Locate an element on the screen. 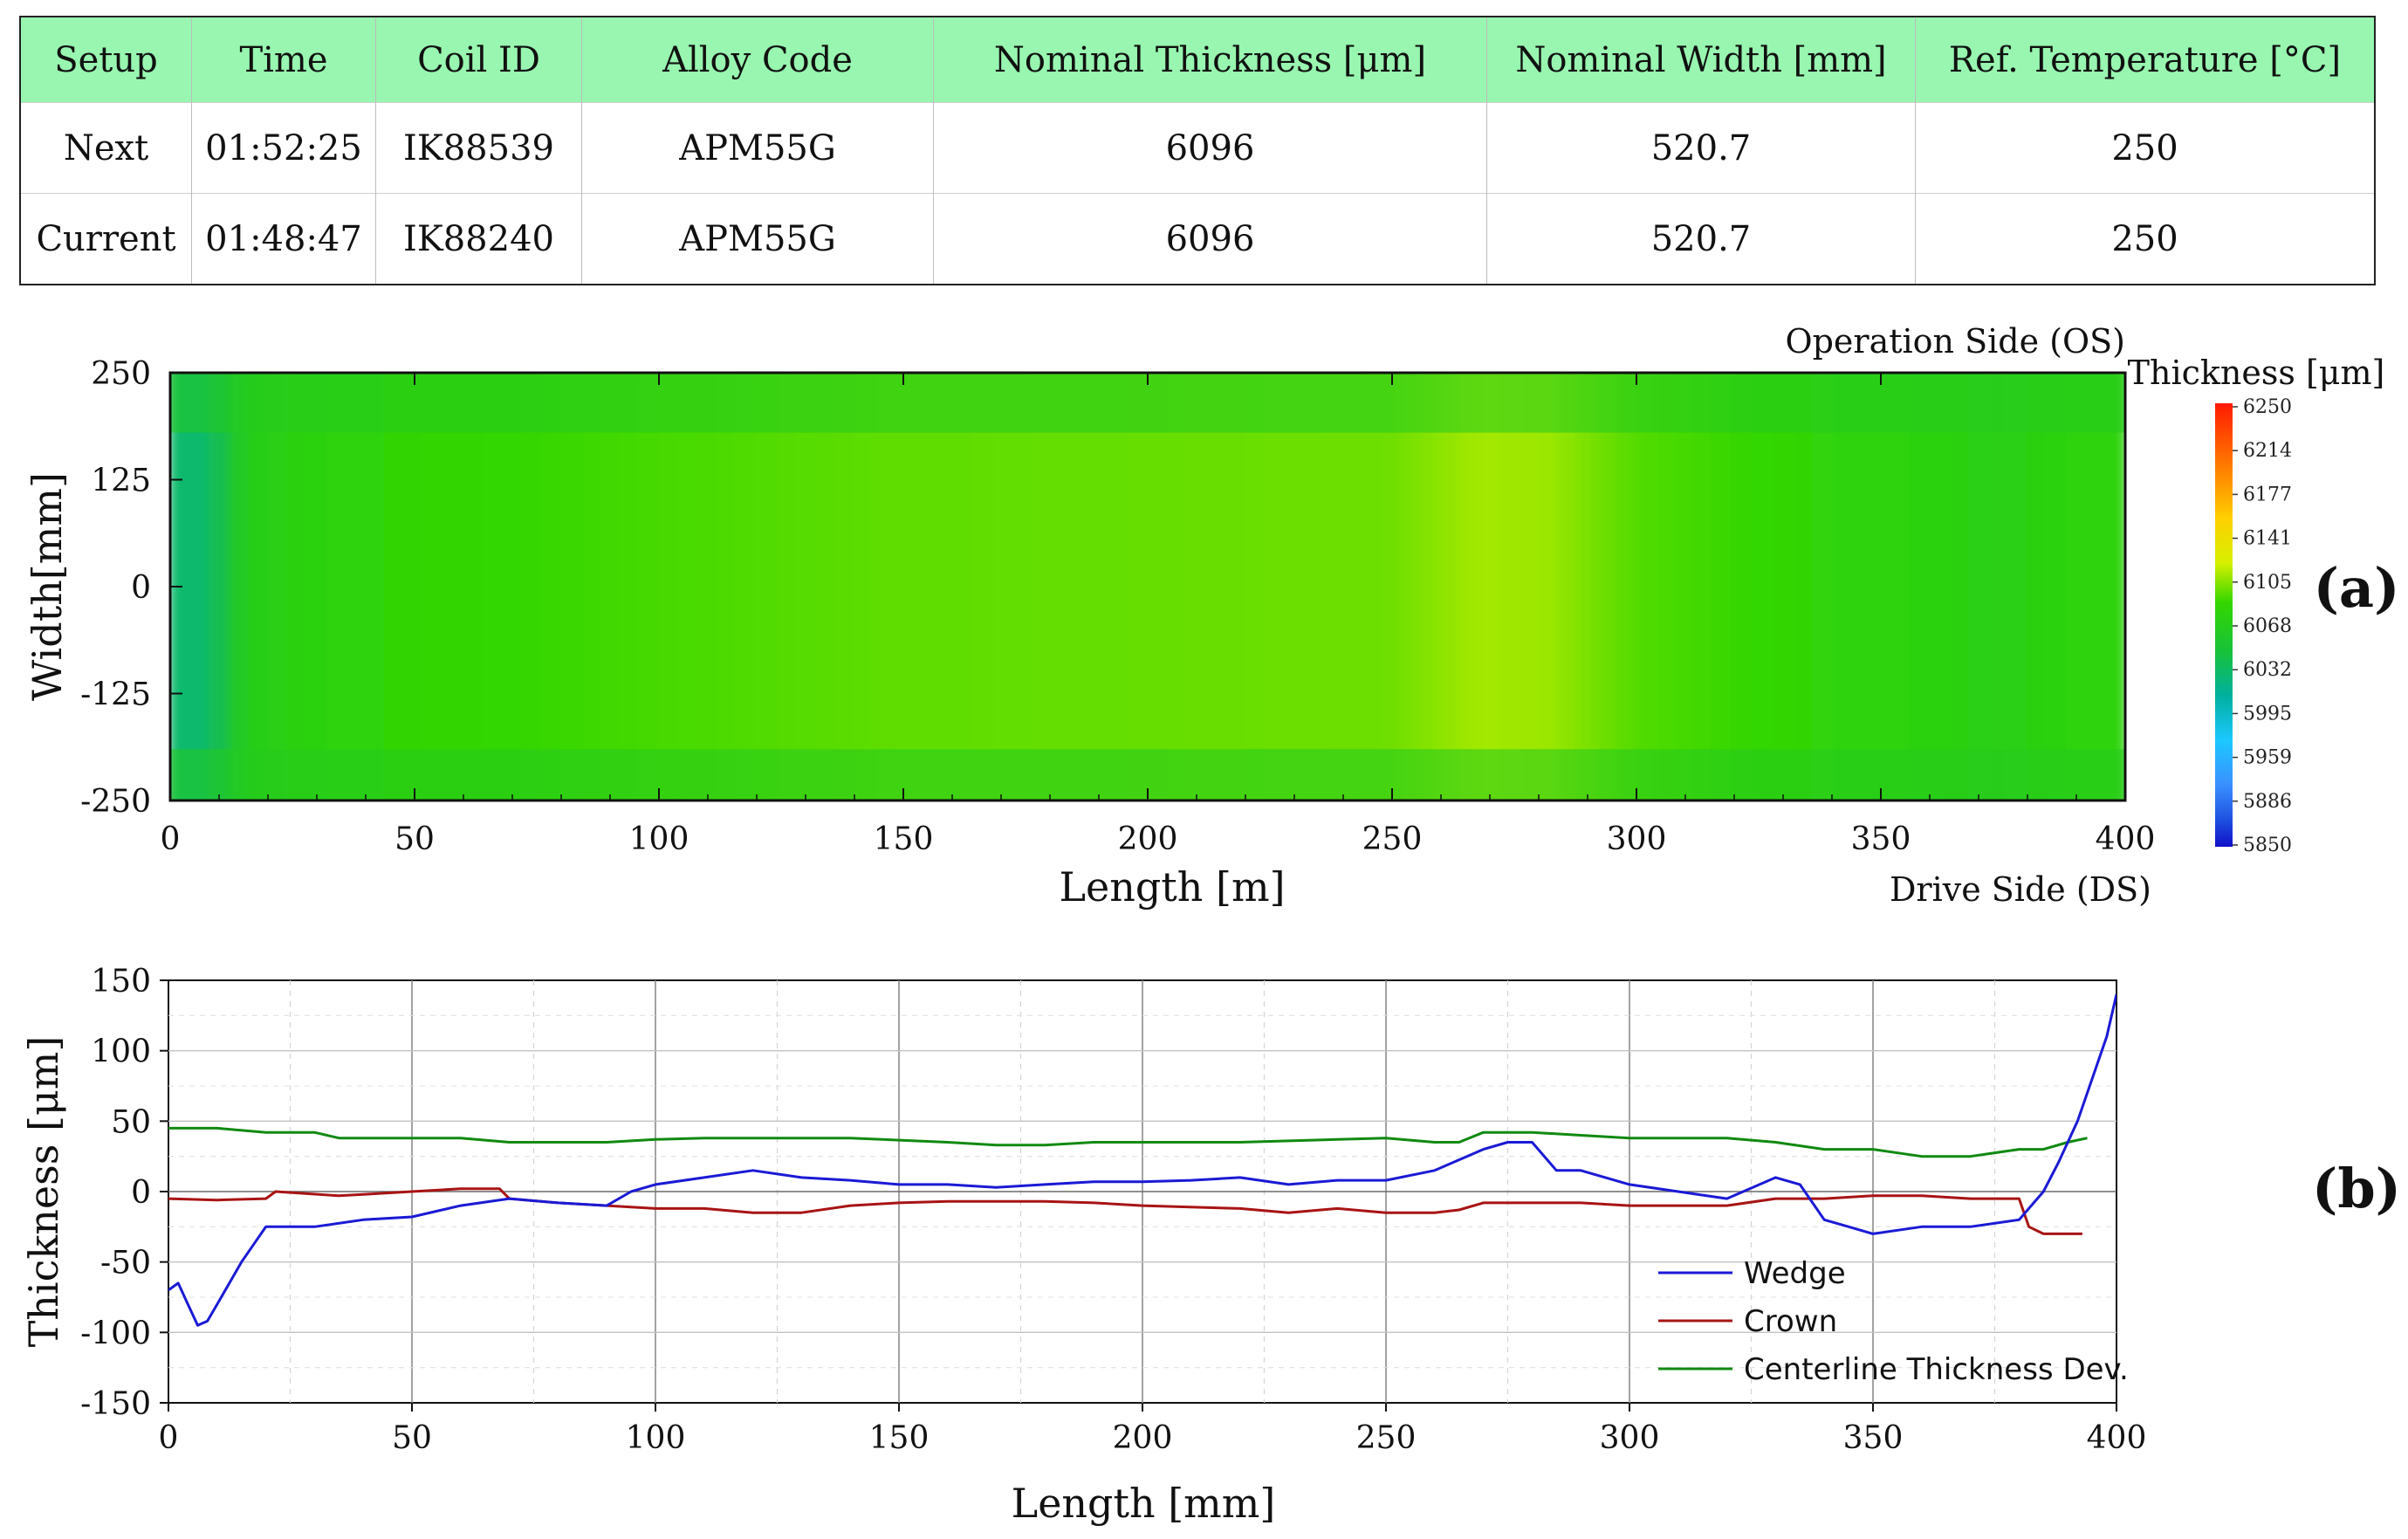 Image resolution: width=2408 pixels, height=1539 pixels. line-x-tick-label: 100 is located at coordinates (656, 1438).